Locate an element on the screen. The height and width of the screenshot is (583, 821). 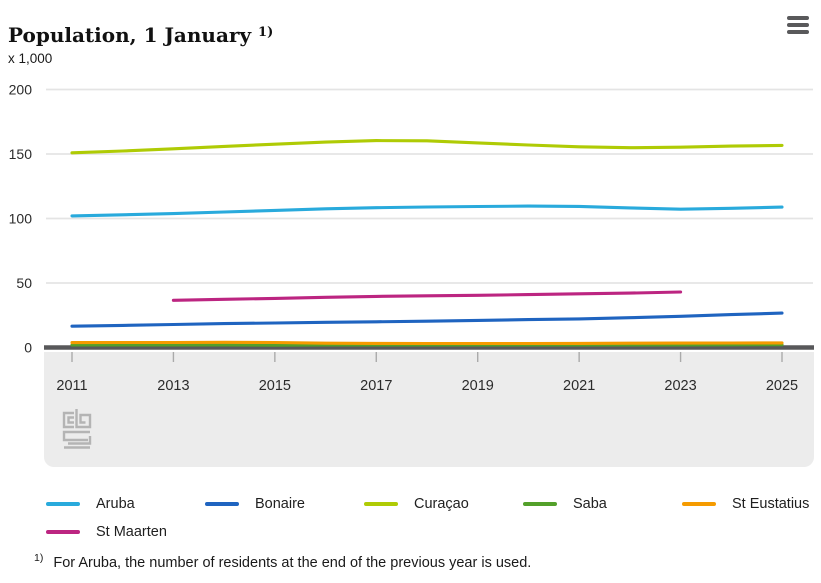
series-line-aruba is located at coordinates (427, 211).